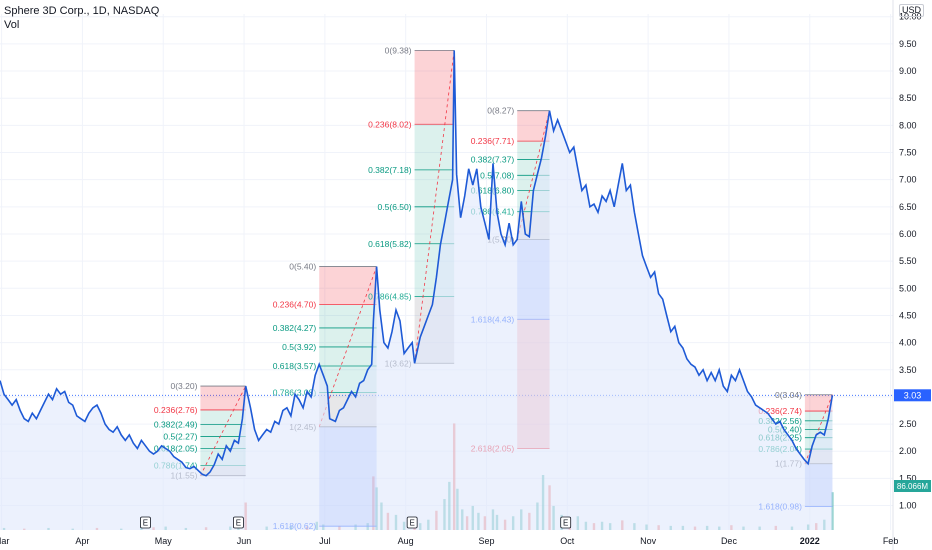 This screenshot has width=932, height=550. Describe the element at coordinates (908, 424) in the screenshot. I see `y-tick-label: 2.50` at that location.